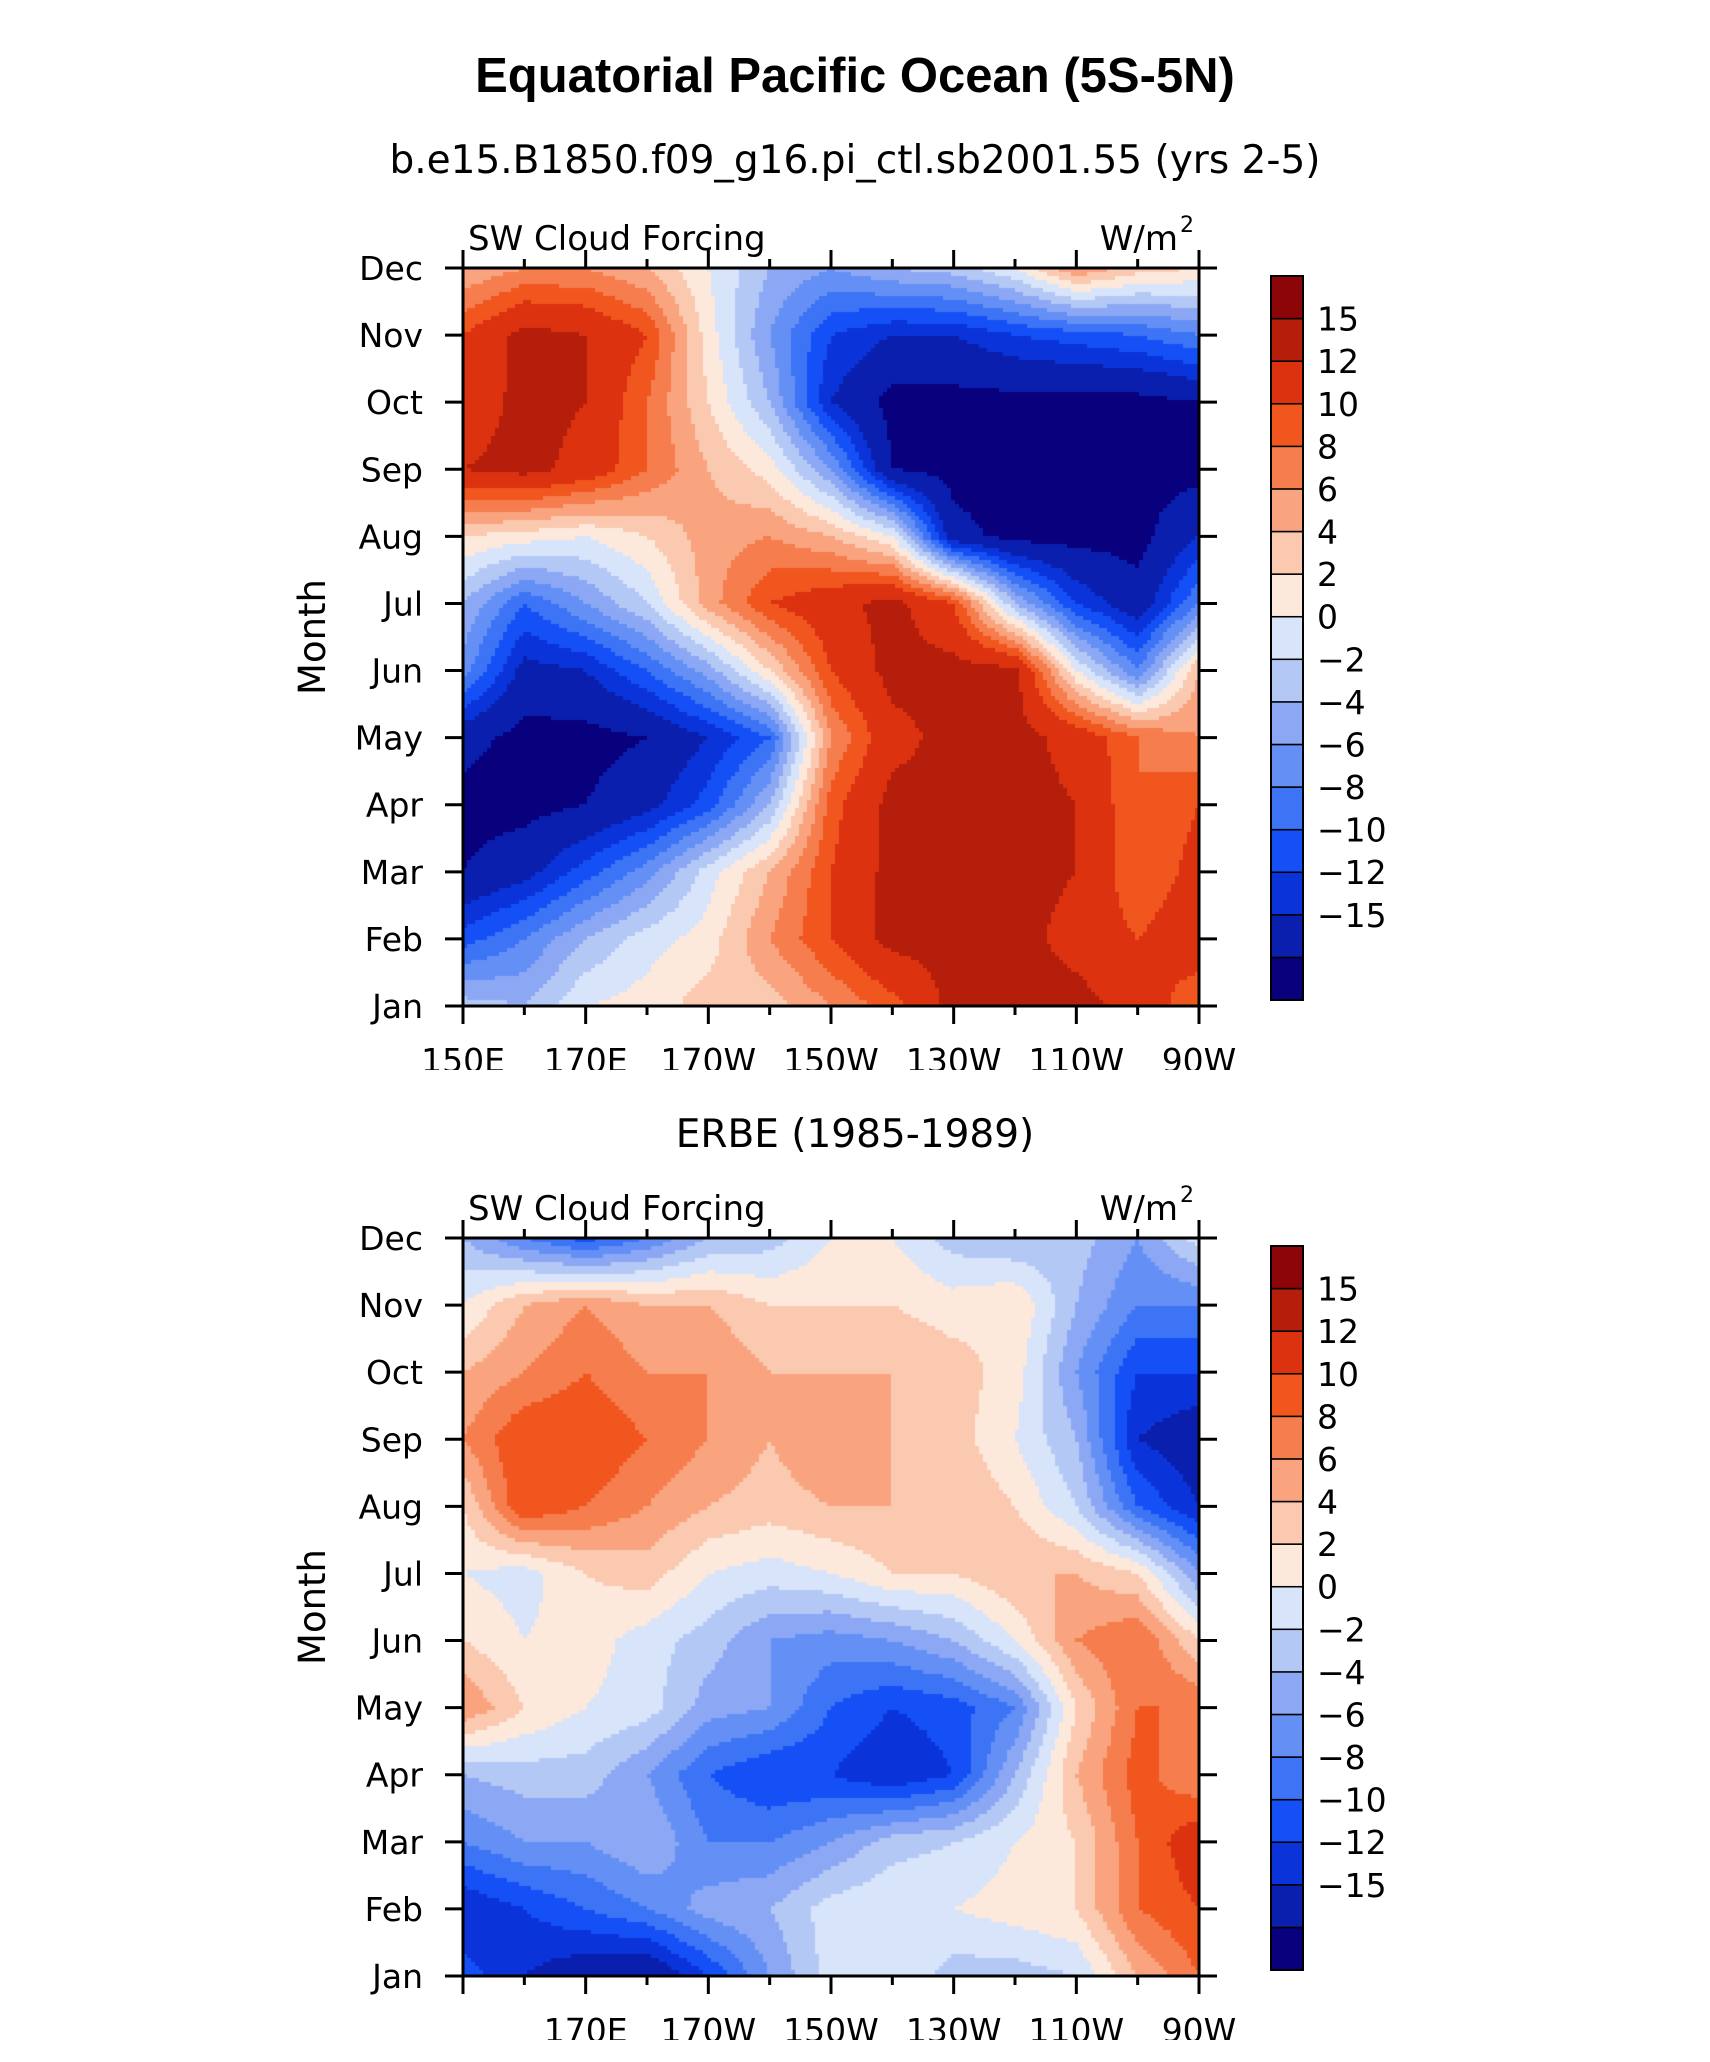  What do you see at coordinates (402, 1573) in the screenshot?
I see `y-tick-label: Jul` at bounding box center [402, 1573].